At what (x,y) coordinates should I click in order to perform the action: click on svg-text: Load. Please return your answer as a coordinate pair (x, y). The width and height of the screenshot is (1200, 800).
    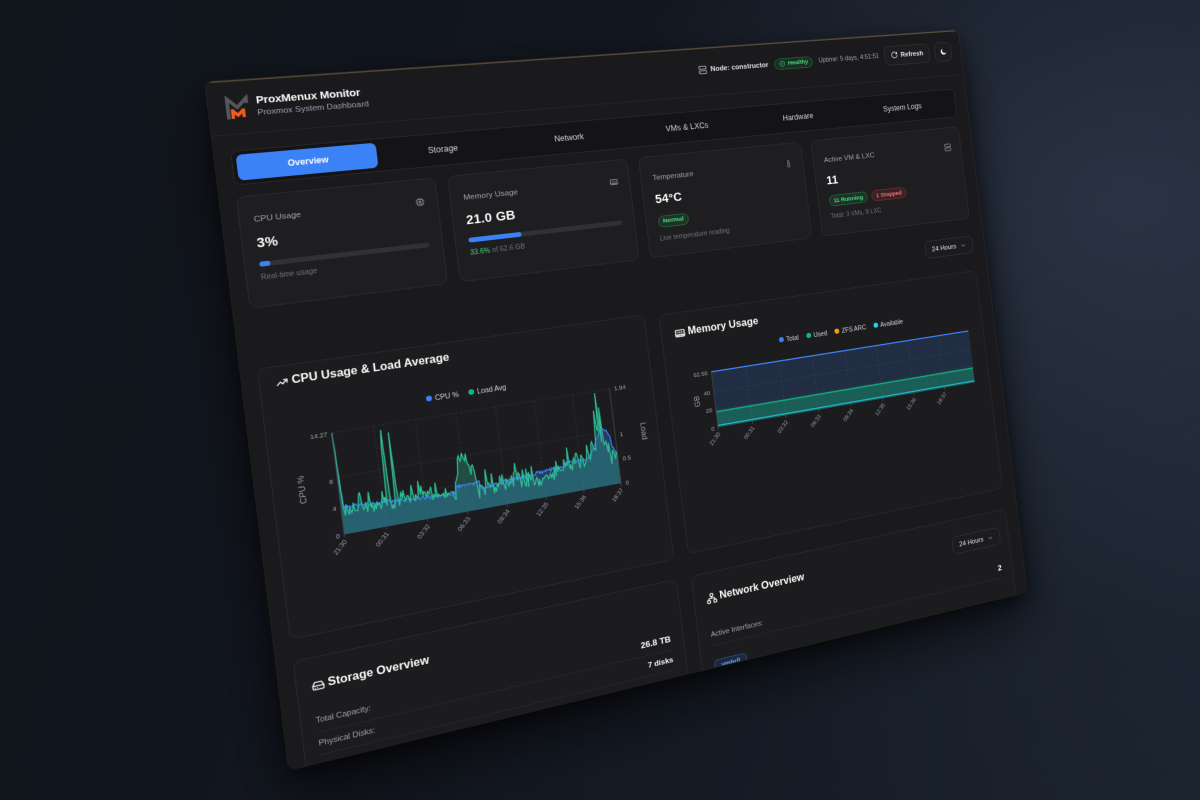
    Looking at the image, I should click on (644, 431).